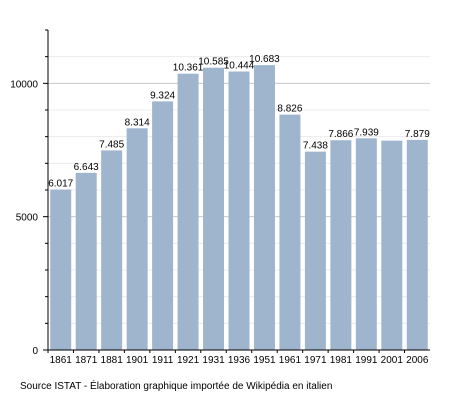  What do you see at coordinates (137, 360) in the screenshot?
I see `x-tick-label: 1901` at bounding box center [137, 360].